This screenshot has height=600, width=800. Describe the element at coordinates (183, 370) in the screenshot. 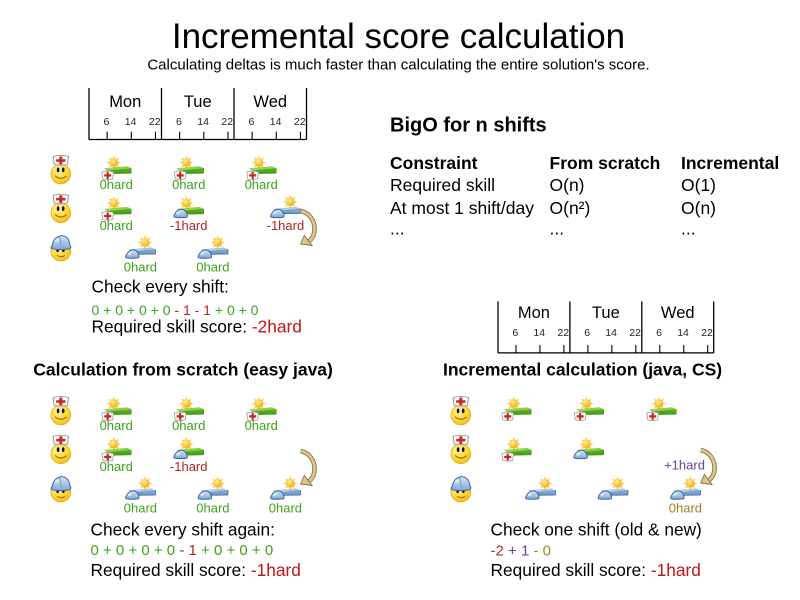

I see `svg-text:Calculation from scratch (easy: Calculation from scratch (easy java)` at that location.